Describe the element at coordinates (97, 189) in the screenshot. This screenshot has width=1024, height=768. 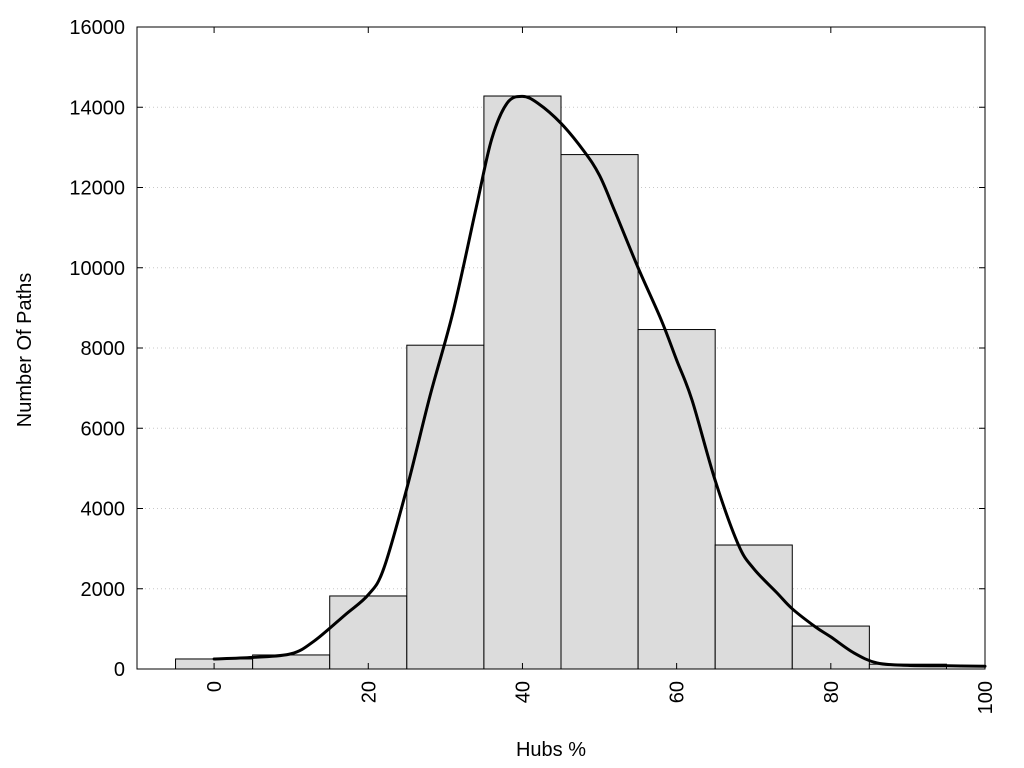
I see `y-tick-label: 12000` at that location.